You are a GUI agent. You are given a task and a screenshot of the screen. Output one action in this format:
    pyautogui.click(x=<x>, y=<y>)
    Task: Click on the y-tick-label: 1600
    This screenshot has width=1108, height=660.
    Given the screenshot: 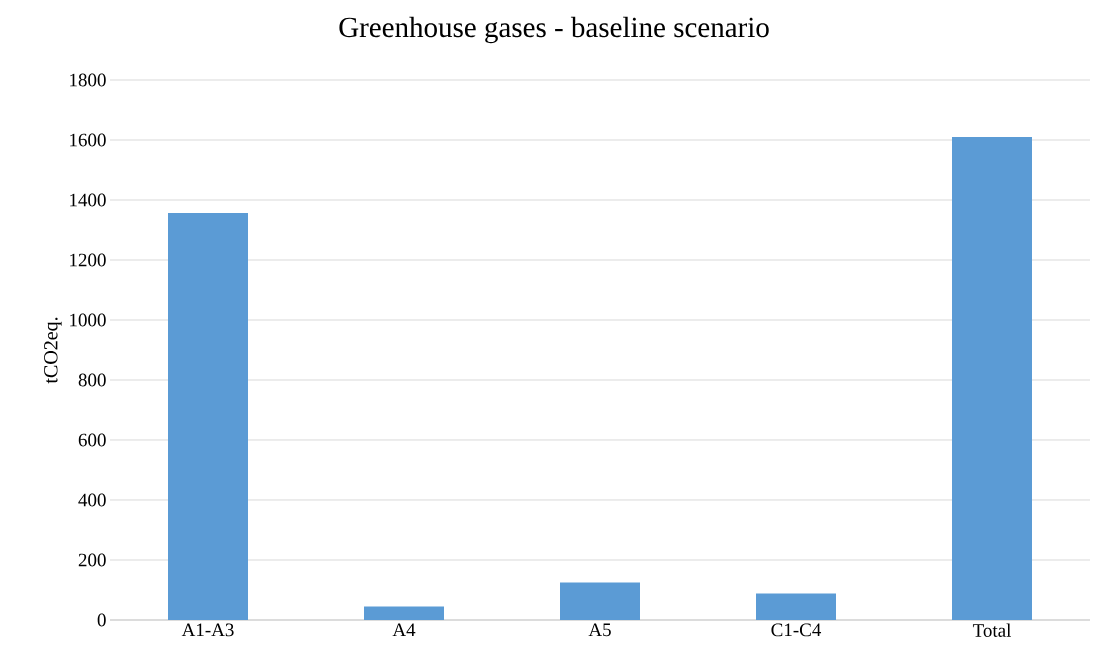 What is the action you would take?
    pyautogui.click(x=88, y=140)
    